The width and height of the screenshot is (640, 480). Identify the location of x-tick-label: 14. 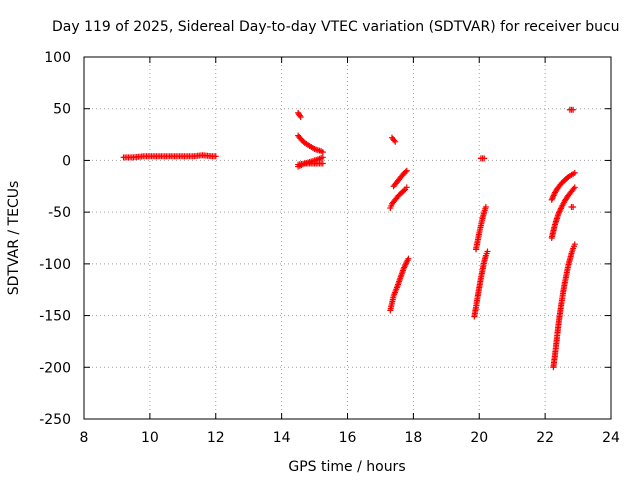
(282, 438).